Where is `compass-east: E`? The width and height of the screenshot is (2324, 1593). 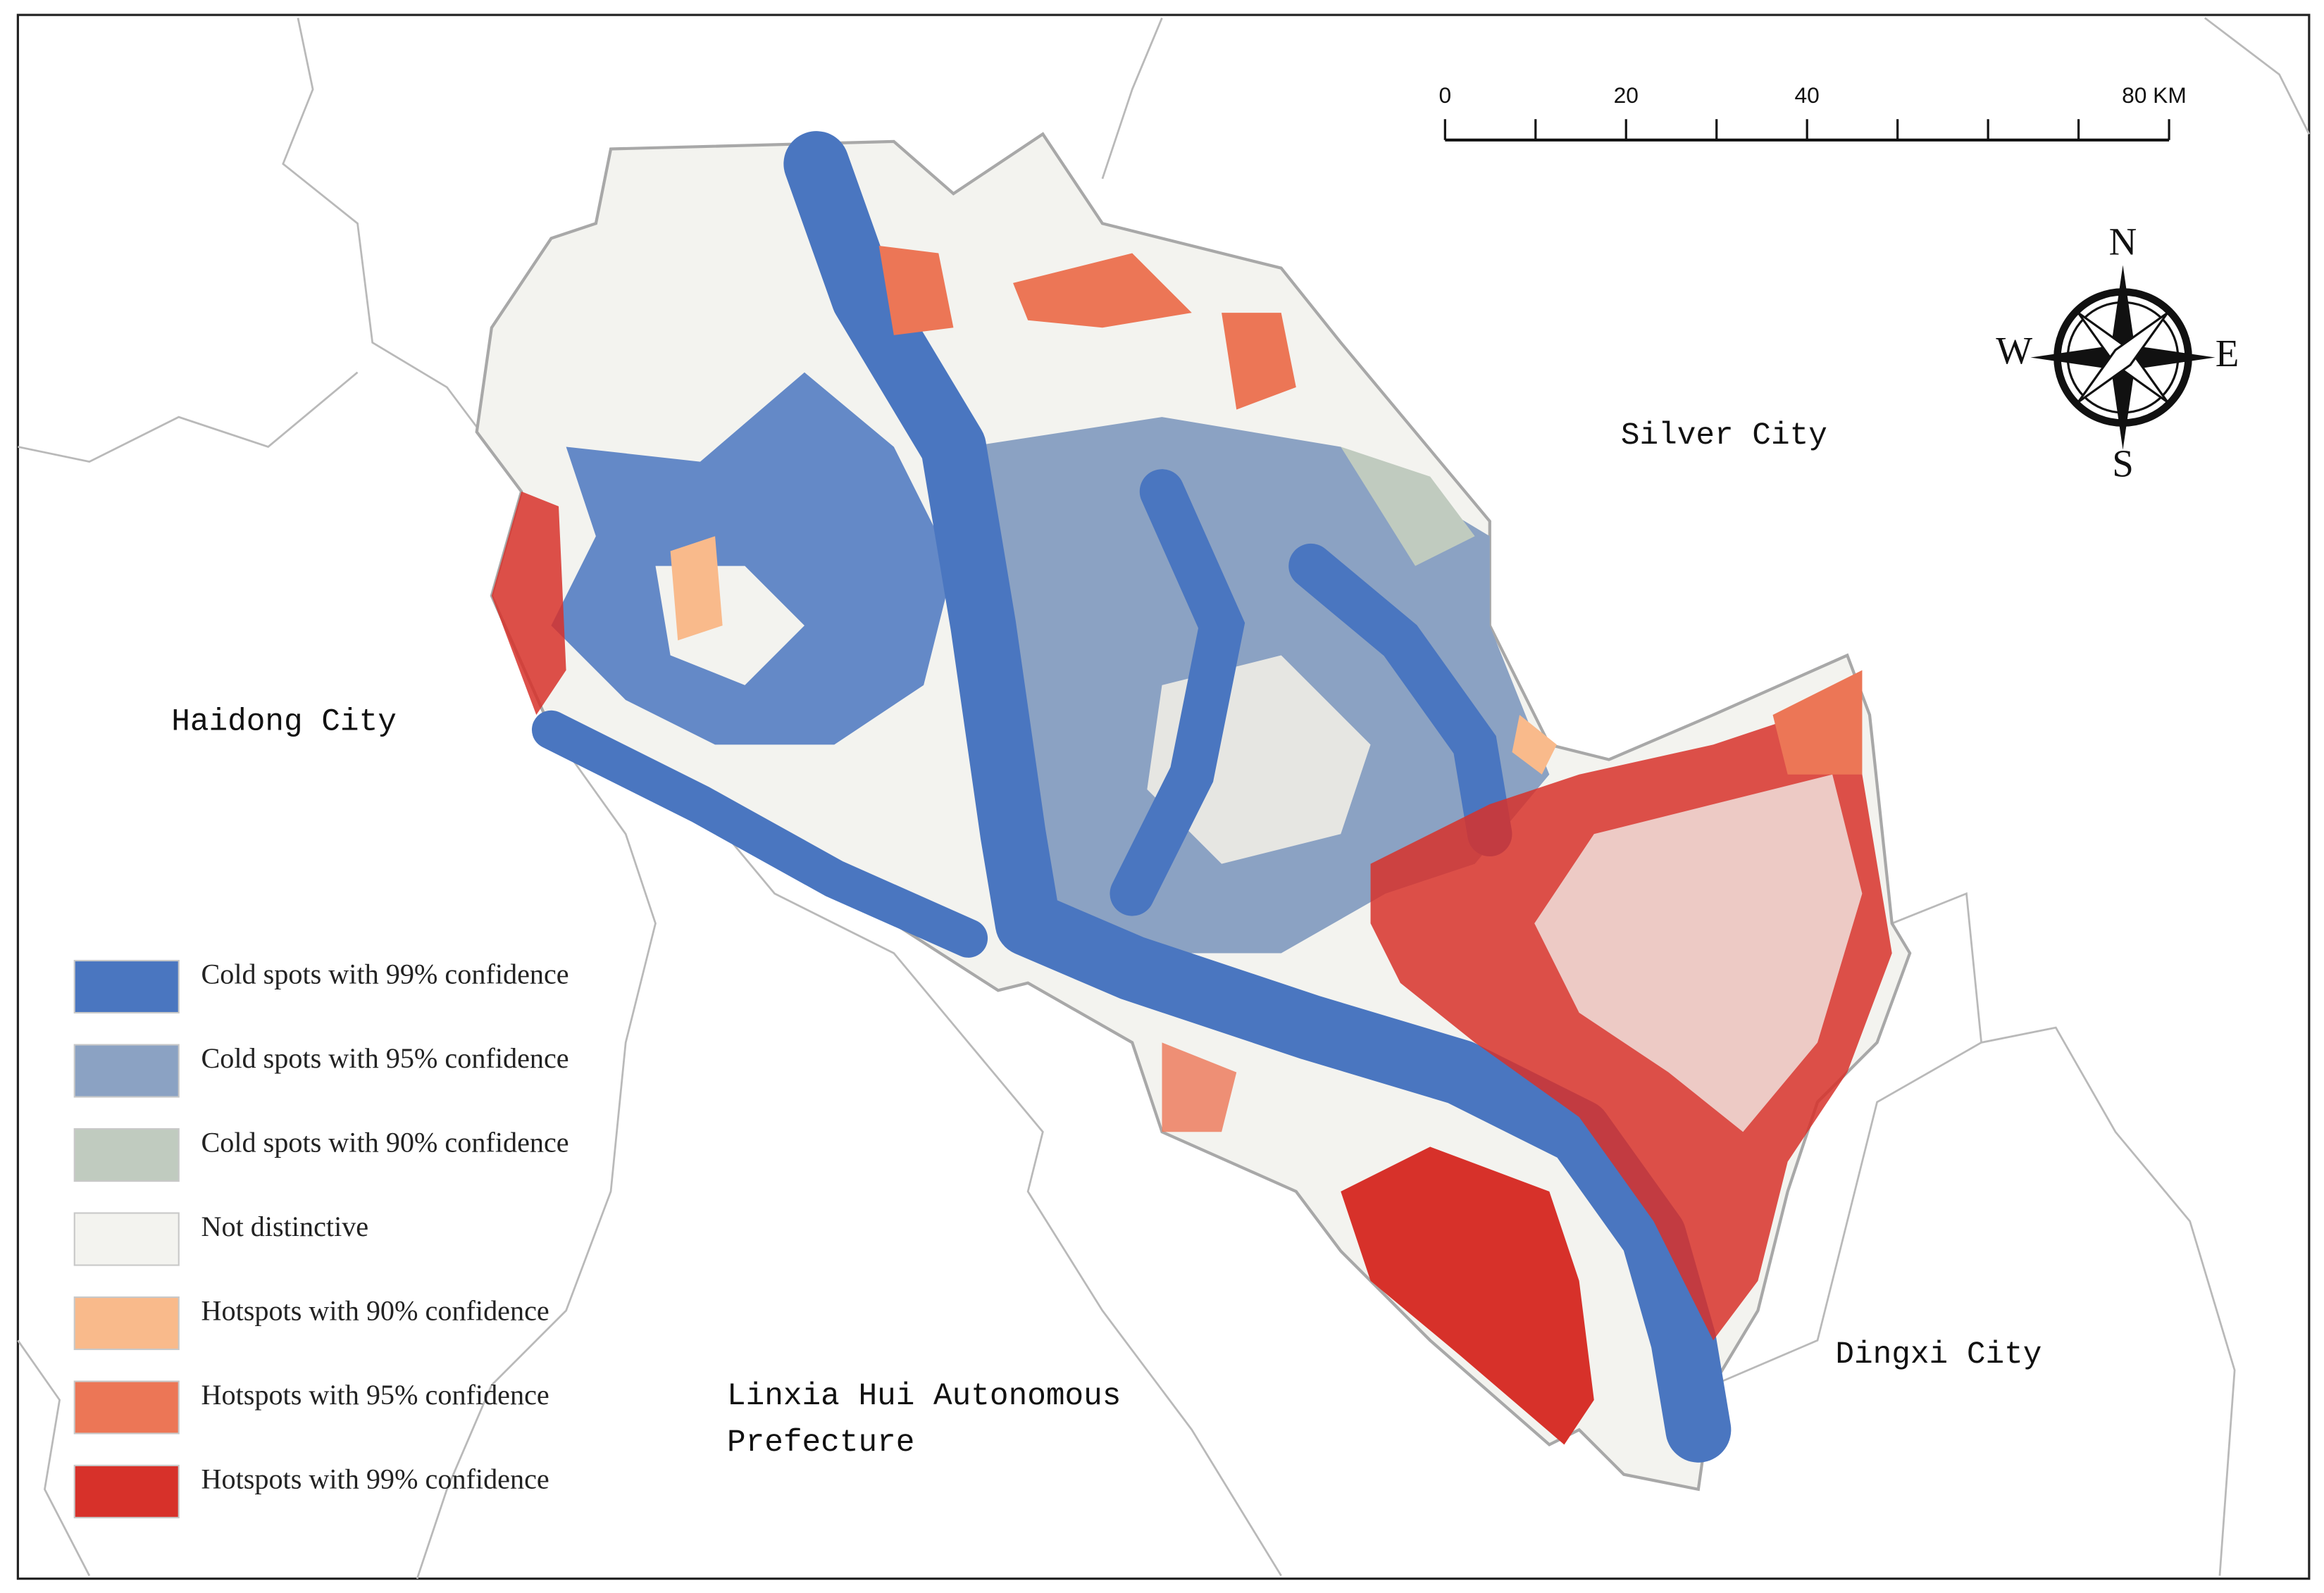 compass-east: E is located at coordinates (2227, 353).